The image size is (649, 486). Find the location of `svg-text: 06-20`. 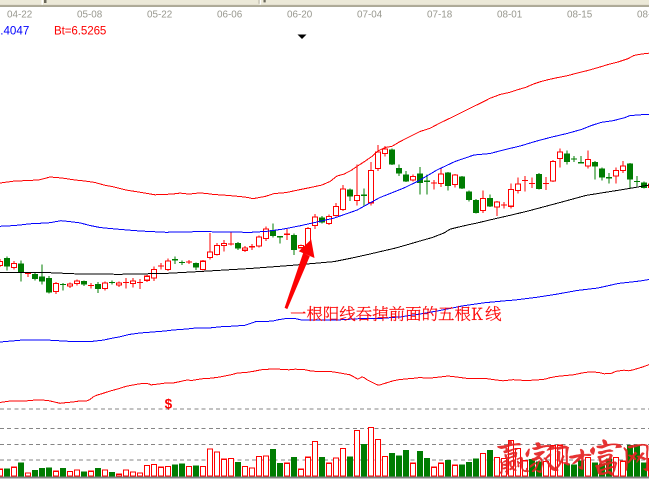

svg-text: 06-20 is located at coordinates (300, 15).